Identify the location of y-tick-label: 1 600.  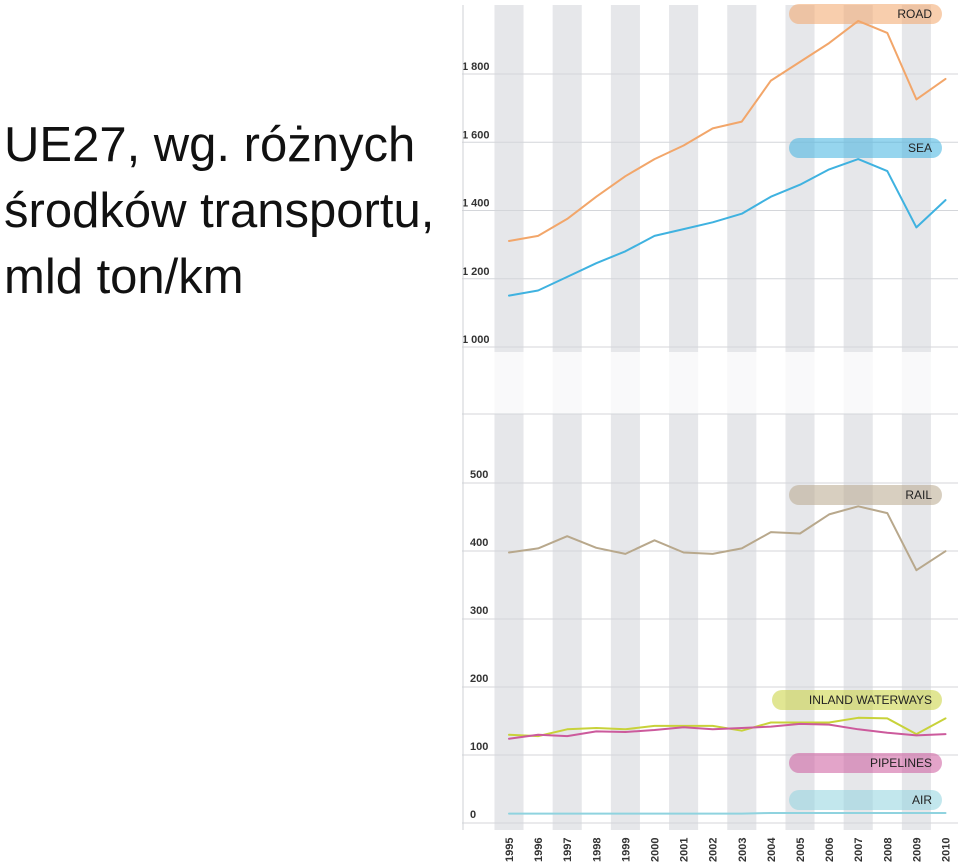
(476, 135).